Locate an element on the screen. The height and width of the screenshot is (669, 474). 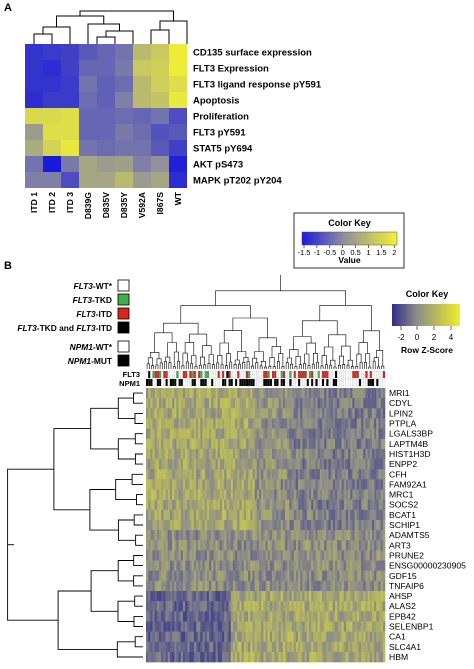
legend-label: FLT3-ITD is located at coordinates (94, 314).